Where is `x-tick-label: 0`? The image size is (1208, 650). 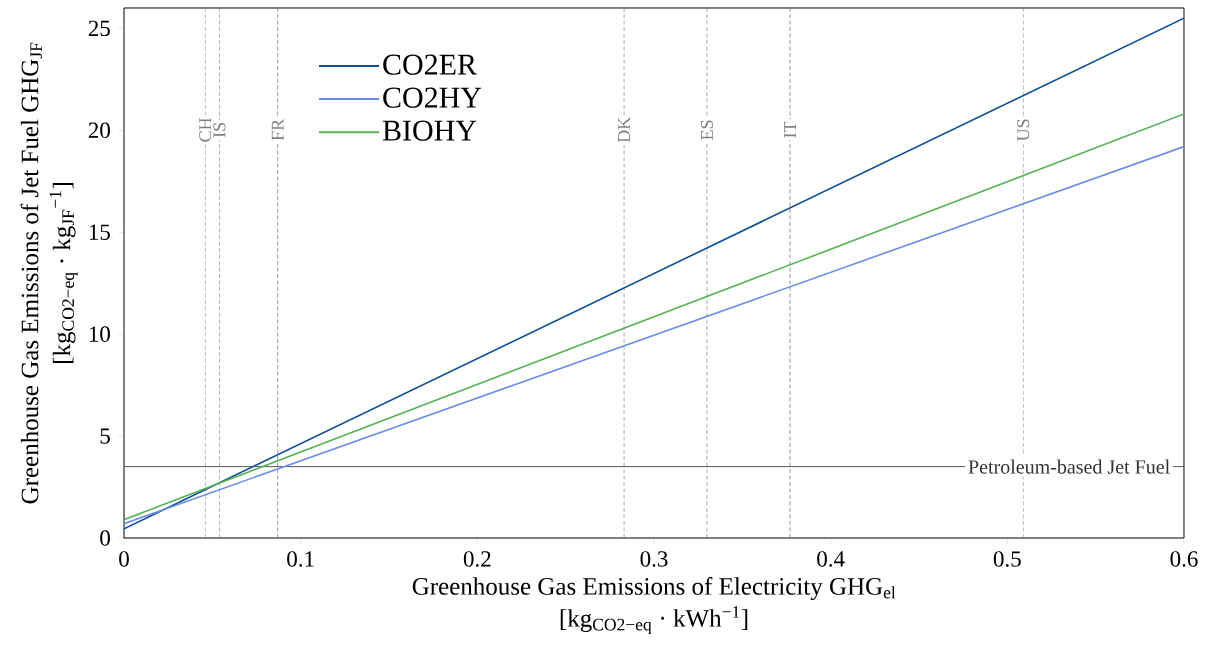 x-tick-label: 0 is located at coordinates (124, 559).